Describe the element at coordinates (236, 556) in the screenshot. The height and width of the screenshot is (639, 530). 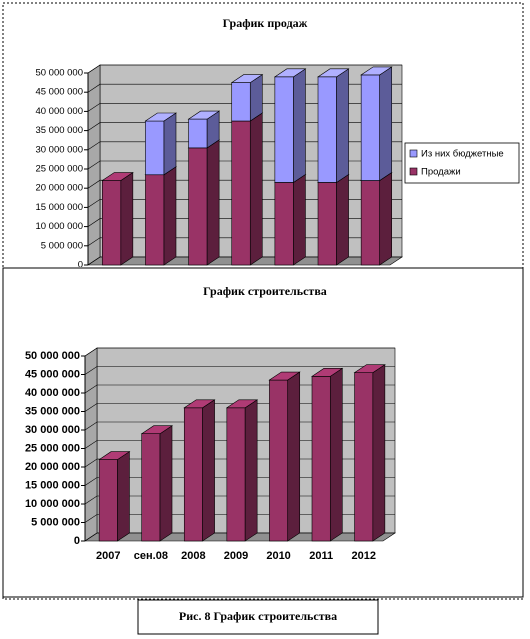
I see `x-tick-label: 2009` at that location.